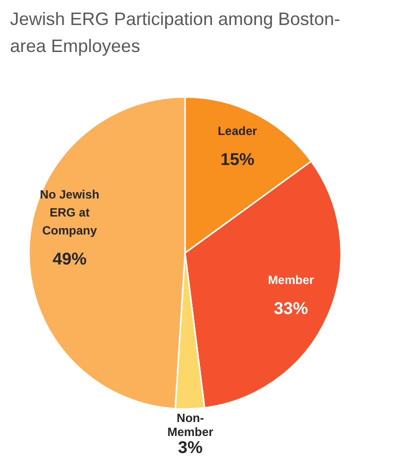 The image size is (415, 458). I want to click on slice-label: Leader, so click(238, 131).